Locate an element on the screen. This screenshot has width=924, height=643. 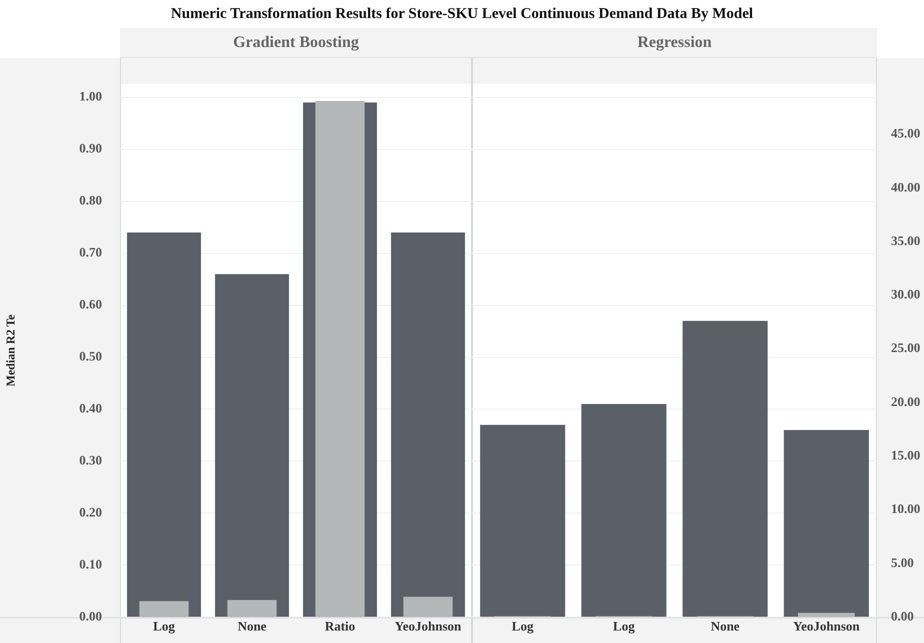
y-tick-label: 0.40 is located at coordinates (90, 408).